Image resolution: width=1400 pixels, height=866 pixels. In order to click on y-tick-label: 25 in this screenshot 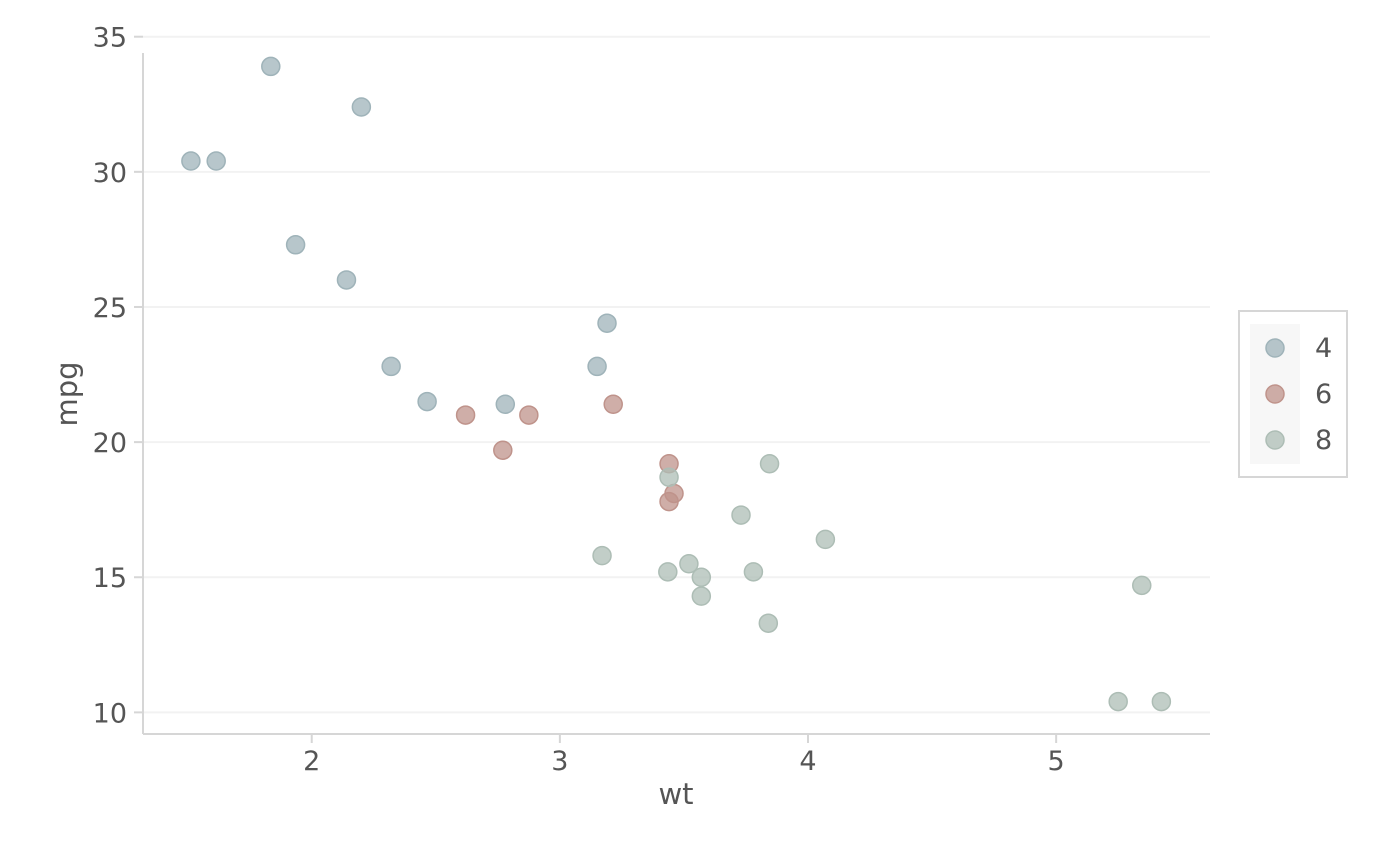, I will do `click(110, 308)`.